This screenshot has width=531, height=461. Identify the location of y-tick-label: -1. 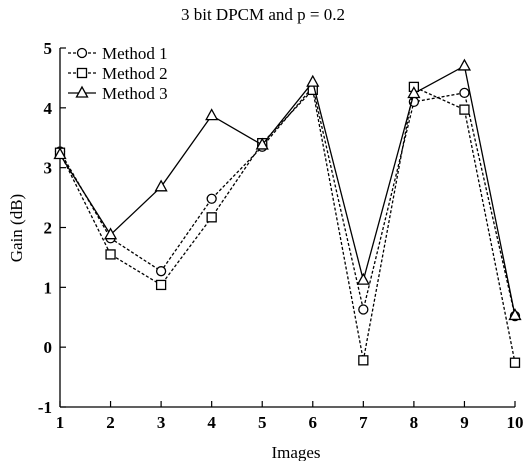
(45, 407).